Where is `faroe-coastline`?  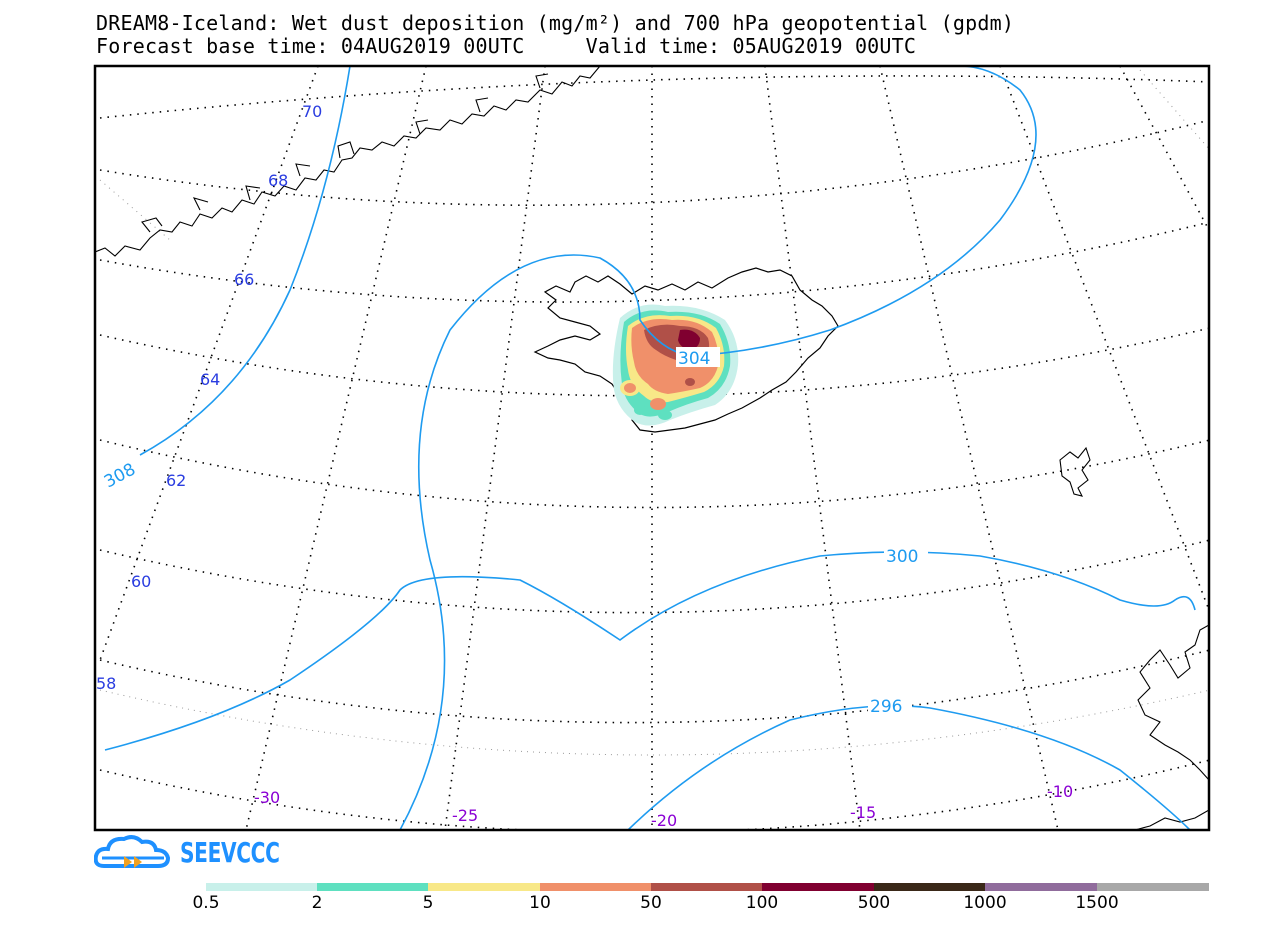
faroe-coastline is located at coordinates (1075, 471).